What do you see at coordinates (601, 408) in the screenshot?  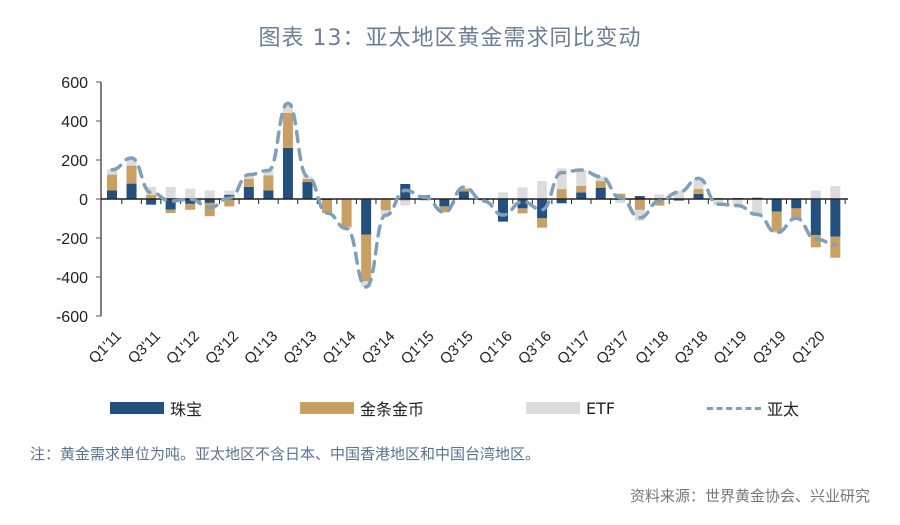 I see `legend-label-etf: ETF` at bounding box center [601, 408].